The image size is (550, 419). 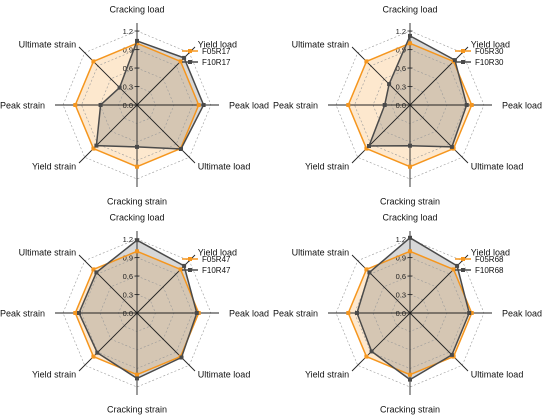 I want to click on legend-marker-F10R47, so click(x=190, y=270).